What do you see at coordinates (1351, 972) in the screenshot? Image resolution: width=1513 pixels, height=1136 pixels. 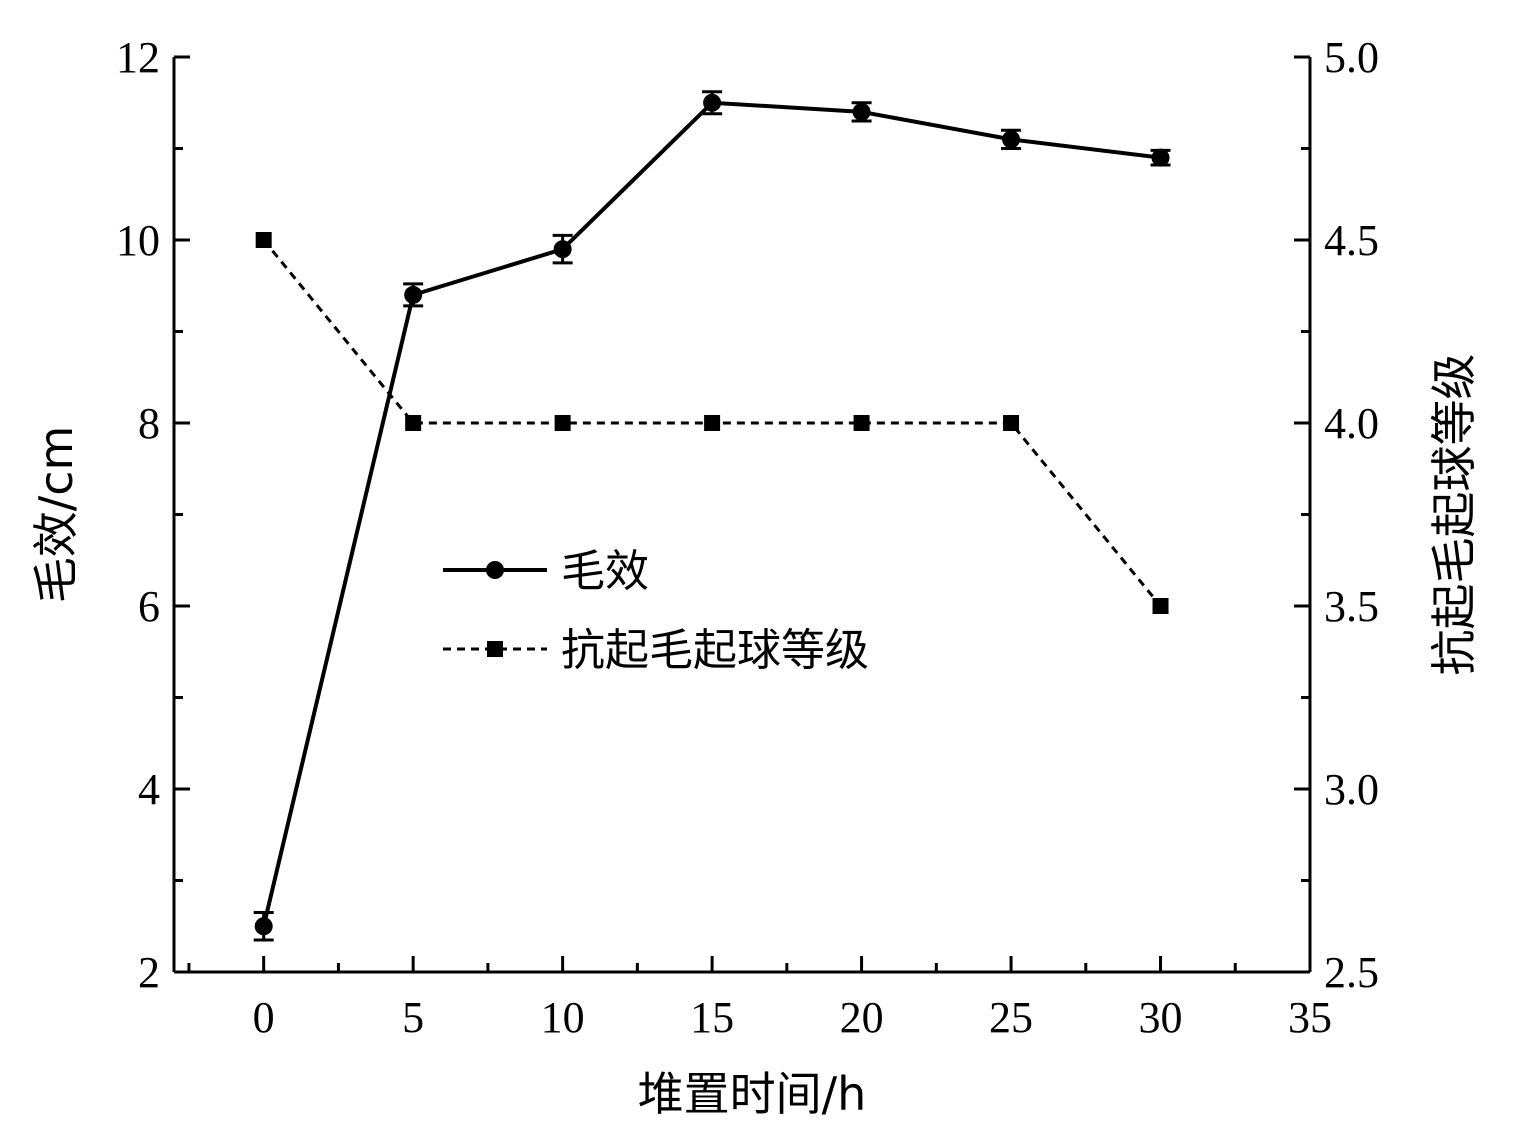 I see `y-right-tick-label: 2.5` at bounding box center [1351, 972].